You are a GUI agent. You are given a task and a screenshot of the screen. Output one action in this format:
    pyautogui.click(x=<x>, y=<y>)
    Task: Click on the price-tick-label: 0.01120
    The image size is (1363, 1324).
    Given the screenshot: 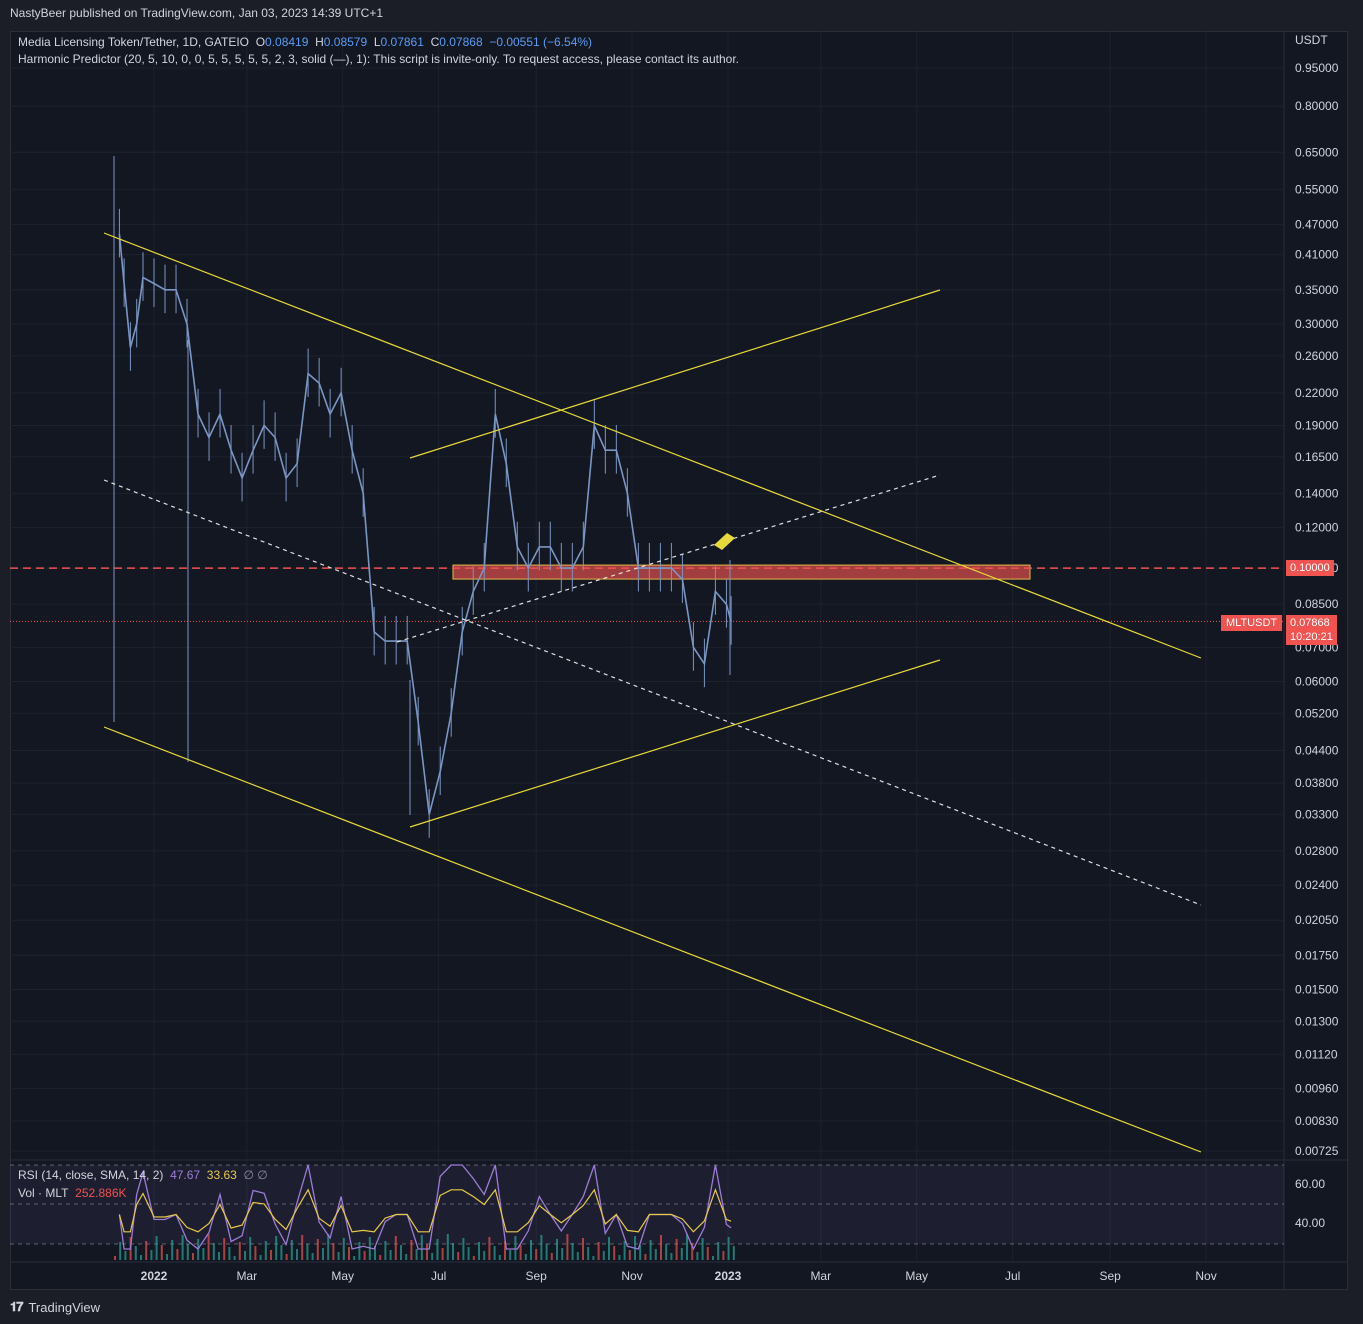 What is the action you would take?
    pyautogui.click(x=1316, y=1054)
    